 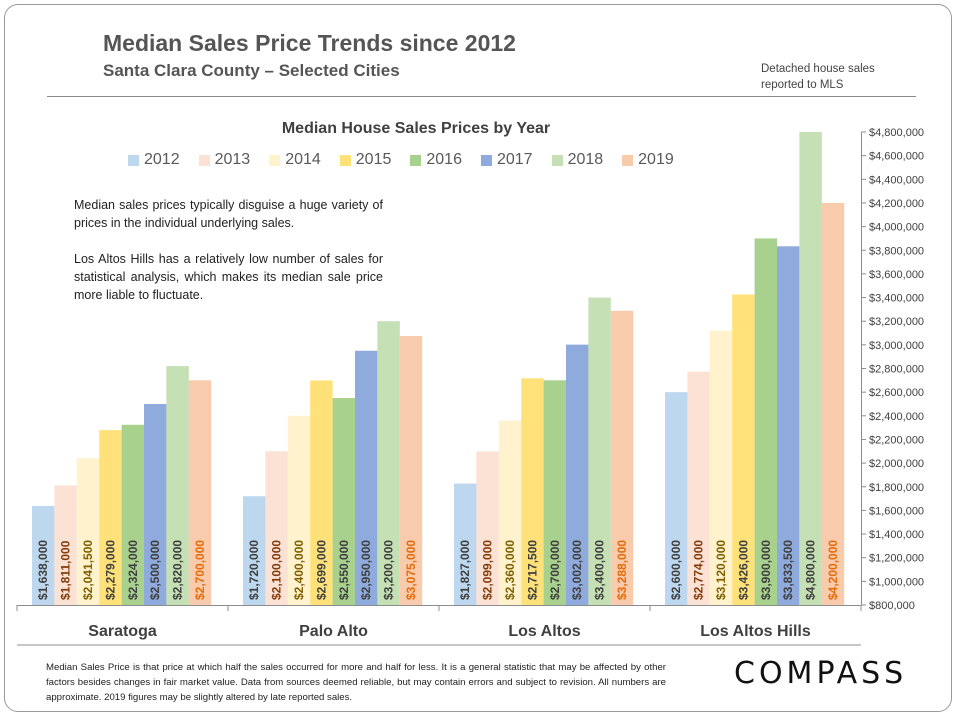 What do you see at coordinates (577, 474) in the screenshot?
I see `bar-los-altos-2017` at bounding box center [577, 474].